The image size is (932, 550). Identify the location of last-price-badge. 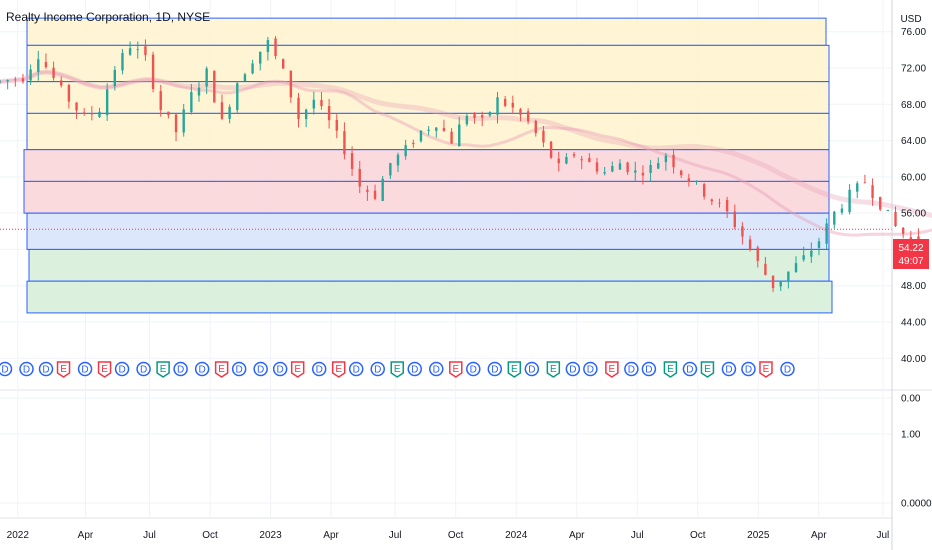
(911, 254).